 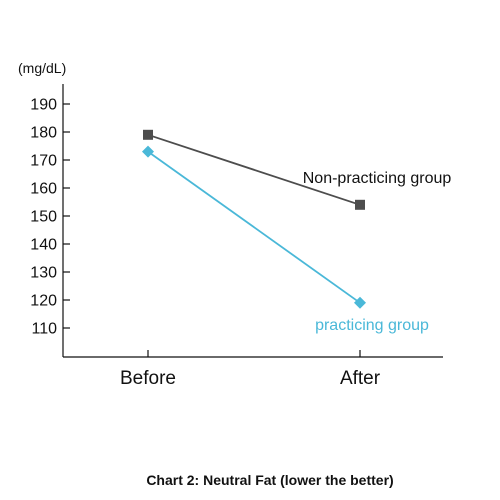 What do you see at coordinates (269, 480) in the screenshot?
I see `chart-caption: Chart 2: Neutral Fat (lower the better)` at bounding box center [269, 480].